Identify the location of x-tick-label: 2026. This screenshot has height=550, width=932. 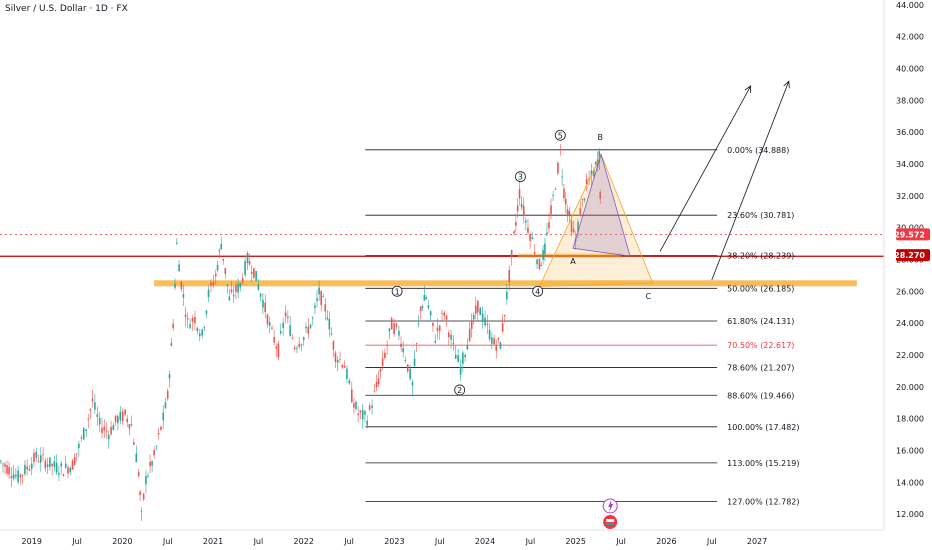
(666, 541).